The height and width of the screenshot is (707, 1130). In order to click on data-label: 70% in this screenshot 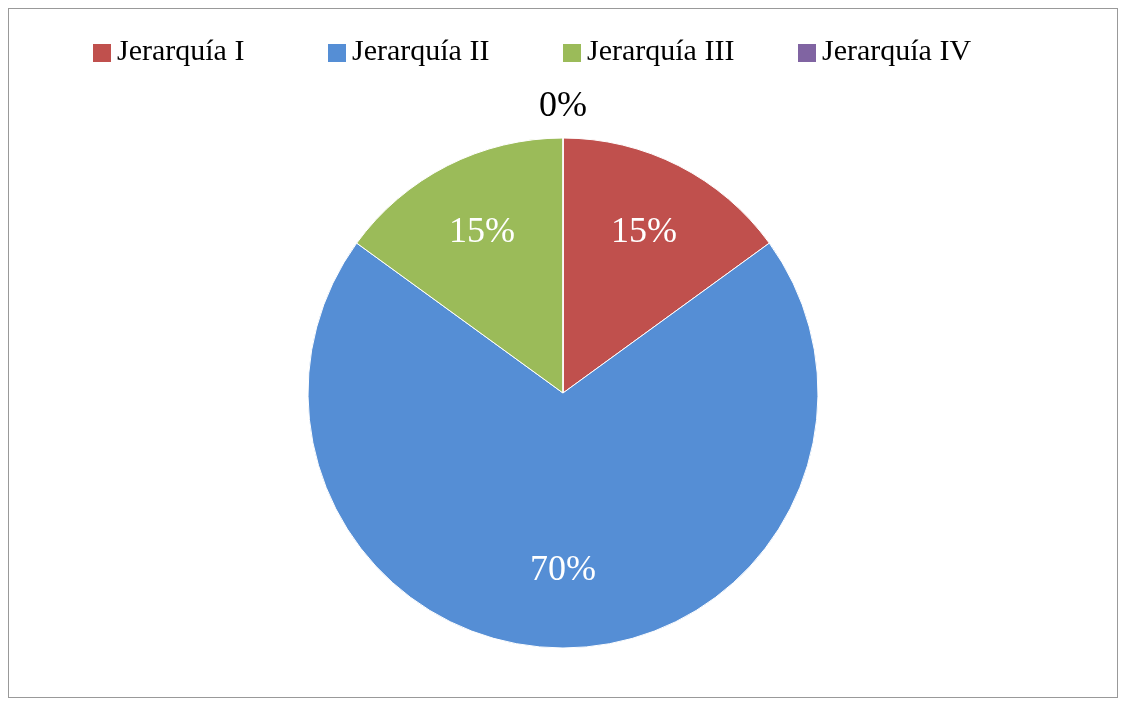, I will do `click(563, 567)`.